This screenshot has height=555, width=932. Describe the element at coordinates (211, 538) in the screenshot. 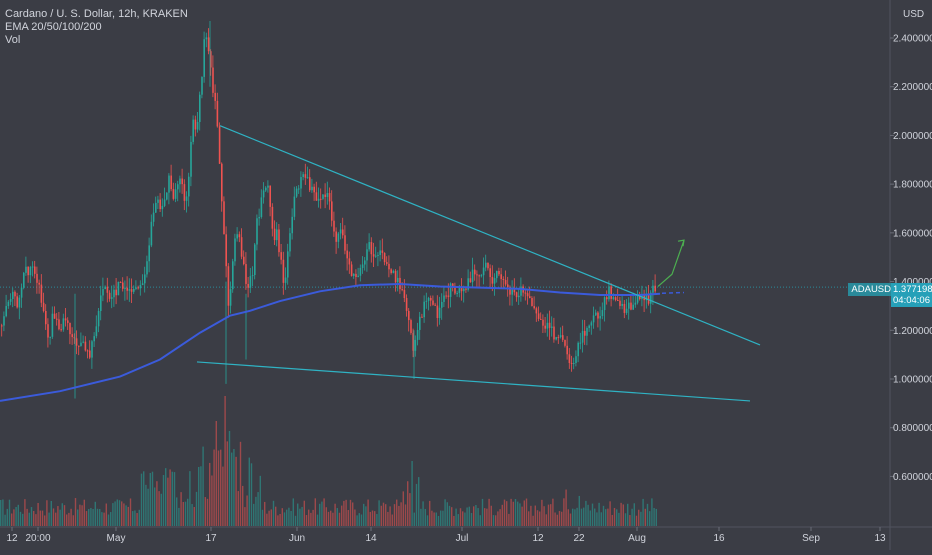

I see `time-tick-label: 17` at that location.